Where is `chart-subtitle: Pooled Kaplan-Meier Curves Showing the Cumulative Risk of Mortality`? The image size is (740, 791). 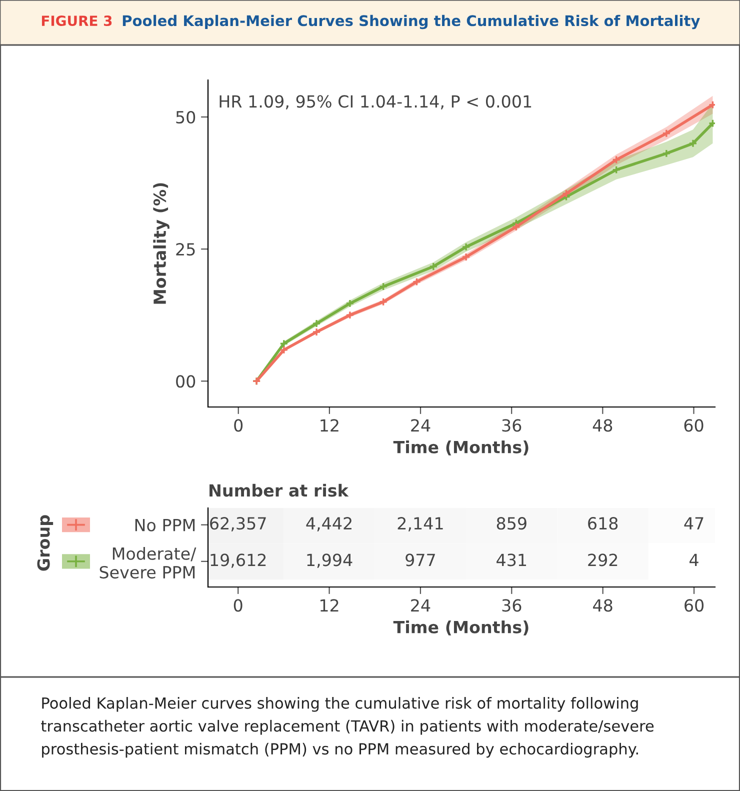
chart-subtitle: Pooled Kaplan-Meier Curves Showing the Cumulative Risk of Mortality is located at coordinates (411, 22).